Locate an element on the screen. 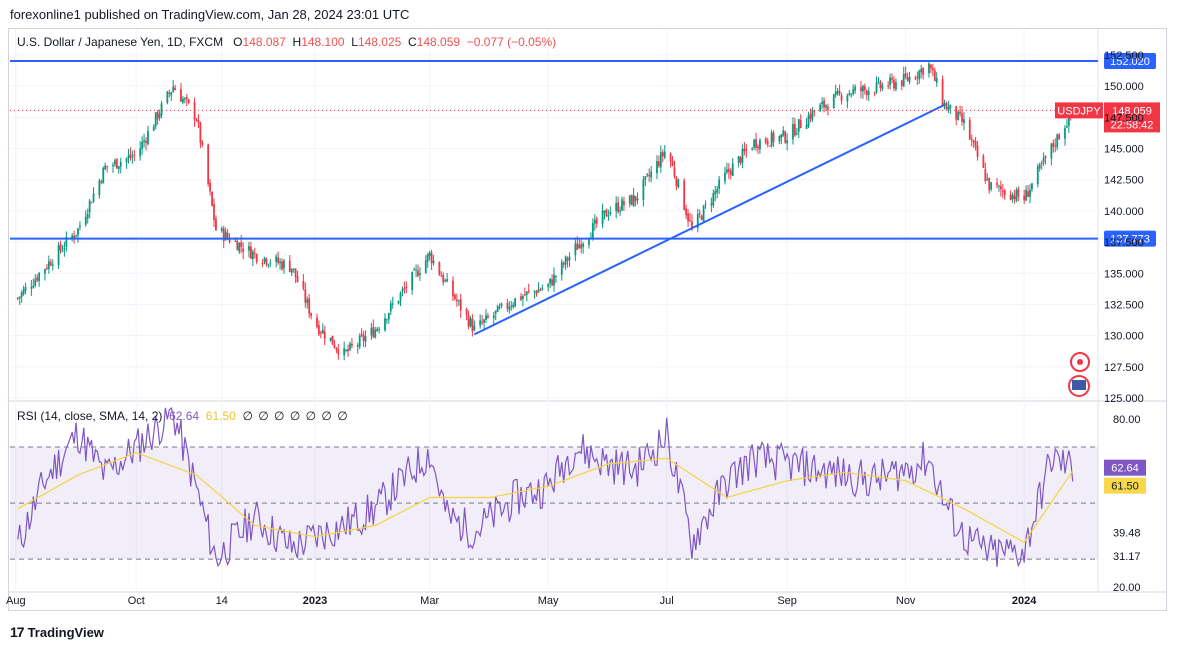  rsi-value-badge is located at coordinates (1125, 467).